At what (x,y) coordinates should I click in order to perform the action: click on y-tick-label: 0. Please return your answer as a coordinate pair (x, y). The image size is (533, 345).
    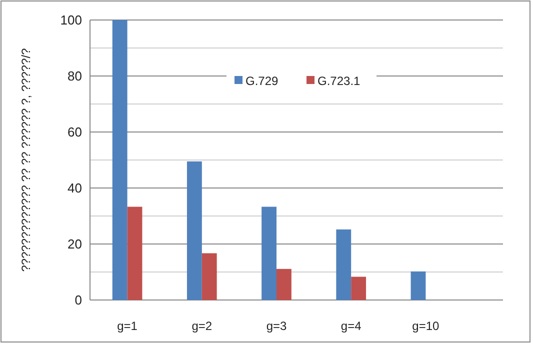
    Looking at the image, I should click on (78, 300).